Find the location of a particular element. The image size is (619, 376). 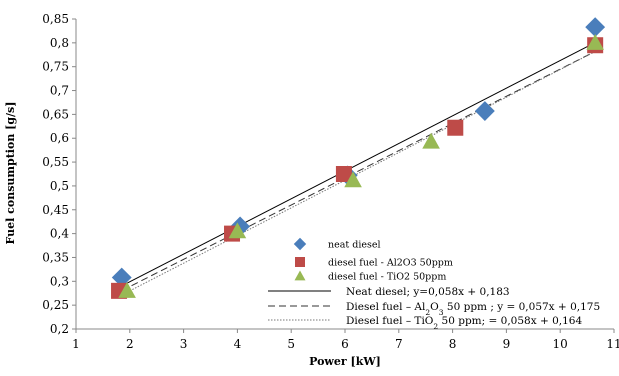

legend-label-part: O is located at coordinates (434, 307).